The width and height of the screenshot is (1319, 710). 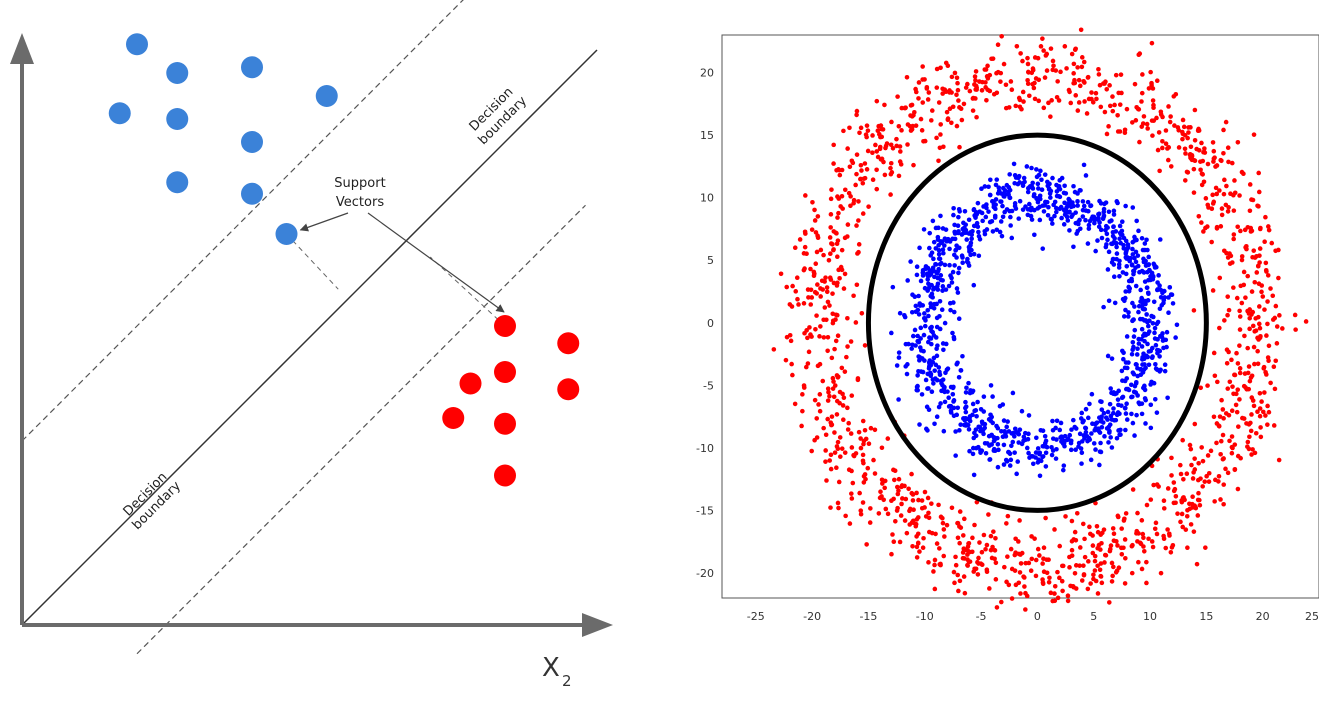 I want to click on margin-distance-lower, so click(x=467, y=291).